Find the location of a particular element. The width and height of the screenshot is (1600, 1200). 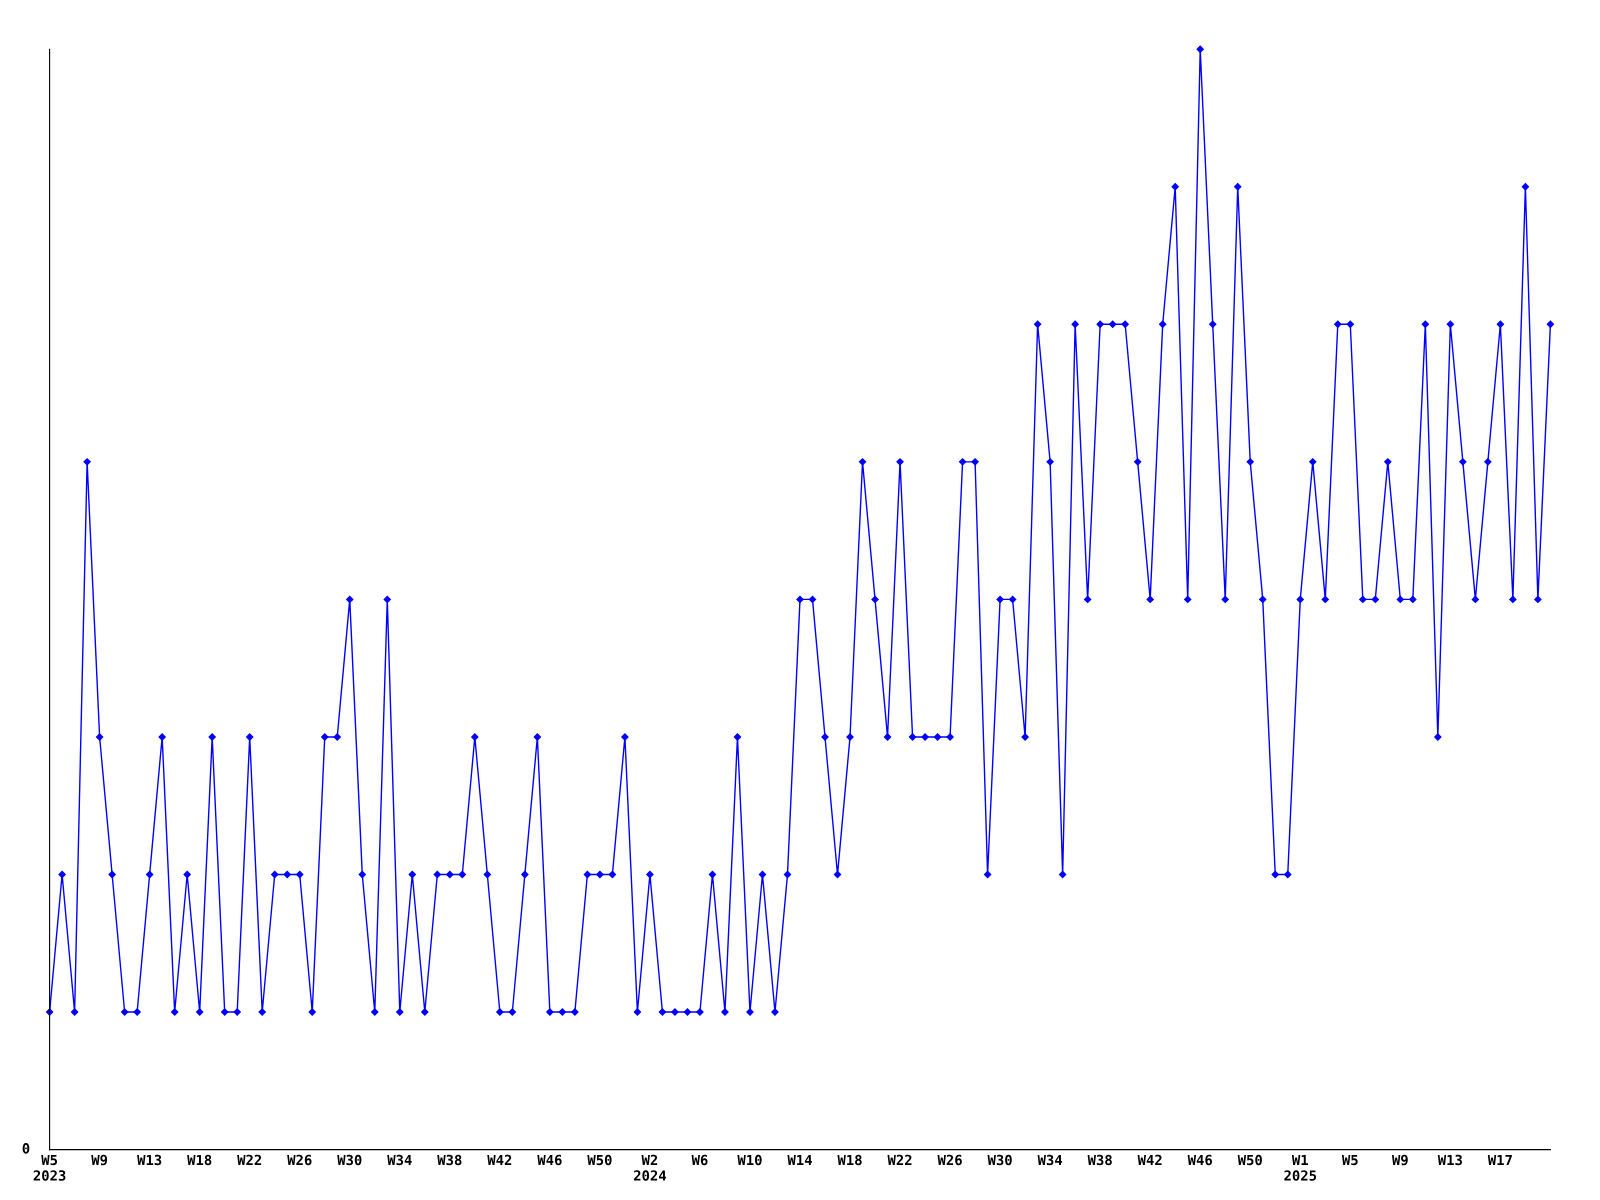

x-tick-label: W5 2023 is located at coordinates (49, 1167).